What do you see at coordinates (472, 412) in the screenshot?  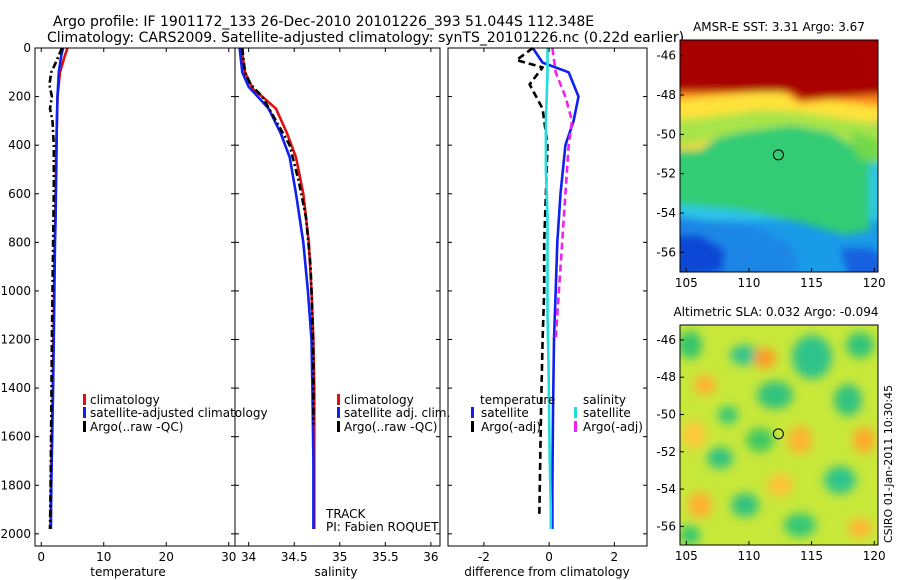 I see `legend-swatch-temp-satellite` at bounding box center [472, 412].